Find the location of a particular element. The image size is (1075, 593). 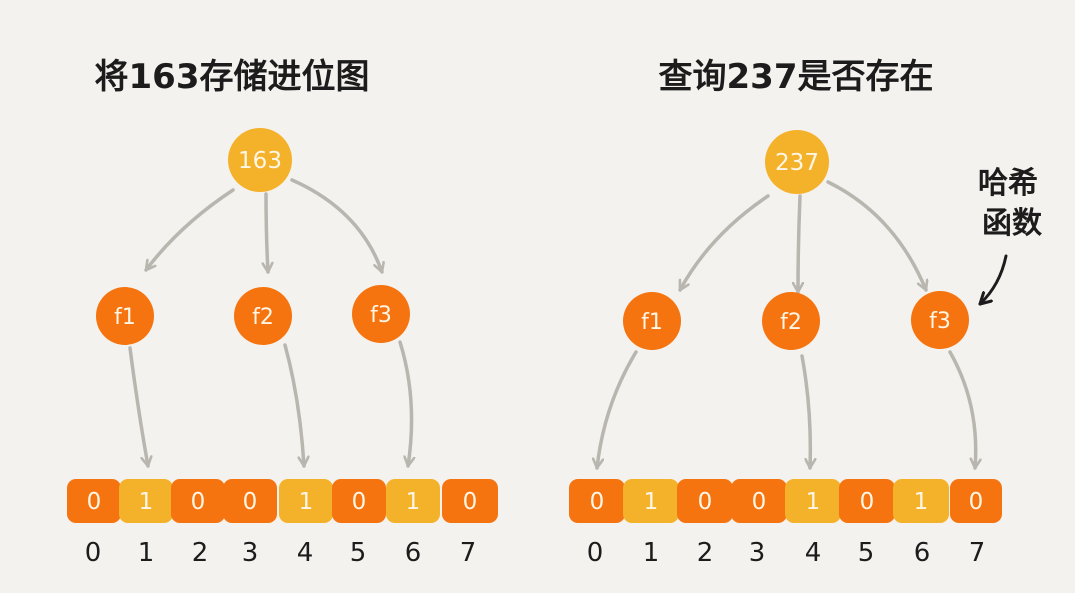

input-node: 163 is located at coordinates (260, 160).